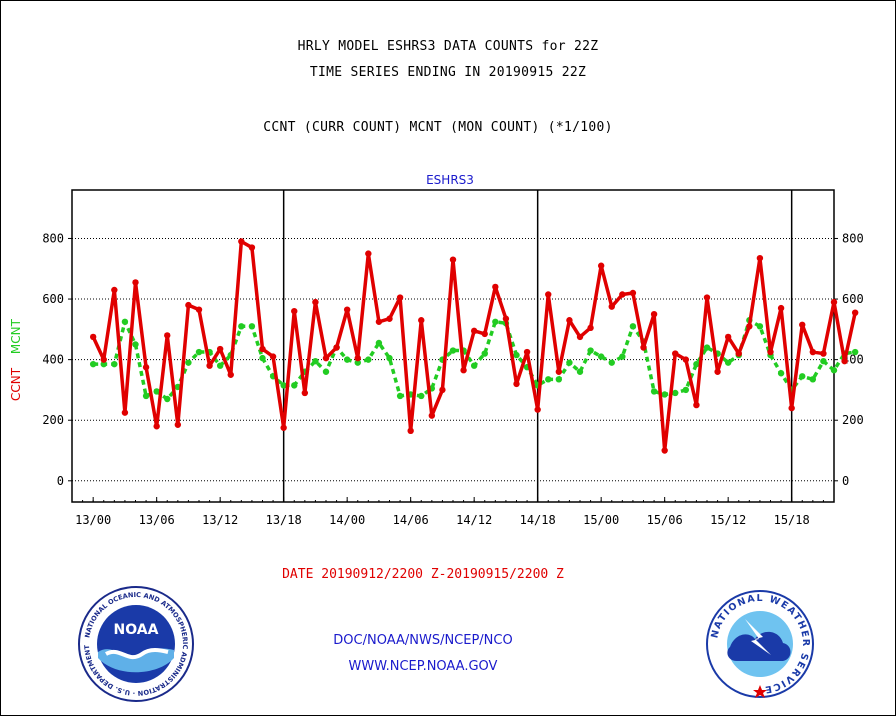 The width and height of the screenshot is (896, 716). Describe the element at coordinates (136, 630) in the screenshot. I see `noaa-text: NOAA` at that location.